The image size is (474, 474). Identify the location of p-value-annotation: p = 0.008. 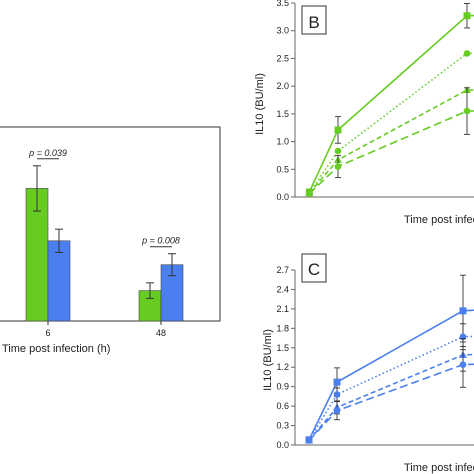
(160, 241).